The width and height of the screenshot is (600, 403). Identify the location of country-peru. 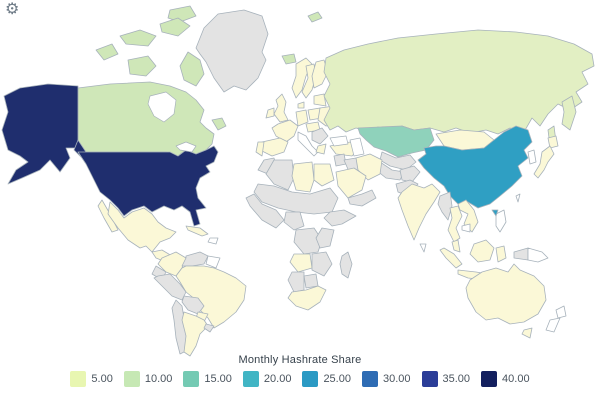
(170, 287).